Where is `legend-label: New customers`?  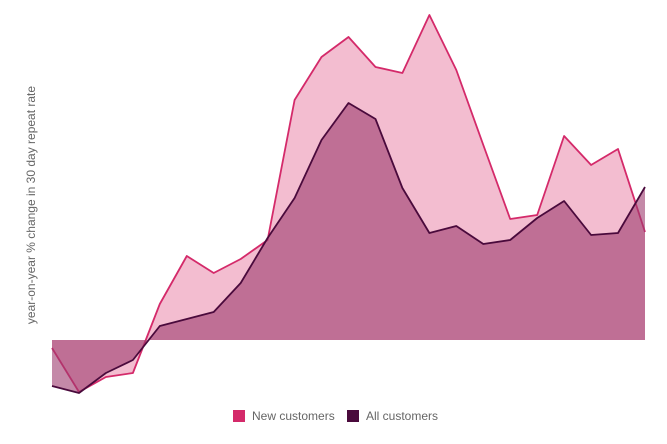
legend-label: New customers is located at coordinates (293, 416).